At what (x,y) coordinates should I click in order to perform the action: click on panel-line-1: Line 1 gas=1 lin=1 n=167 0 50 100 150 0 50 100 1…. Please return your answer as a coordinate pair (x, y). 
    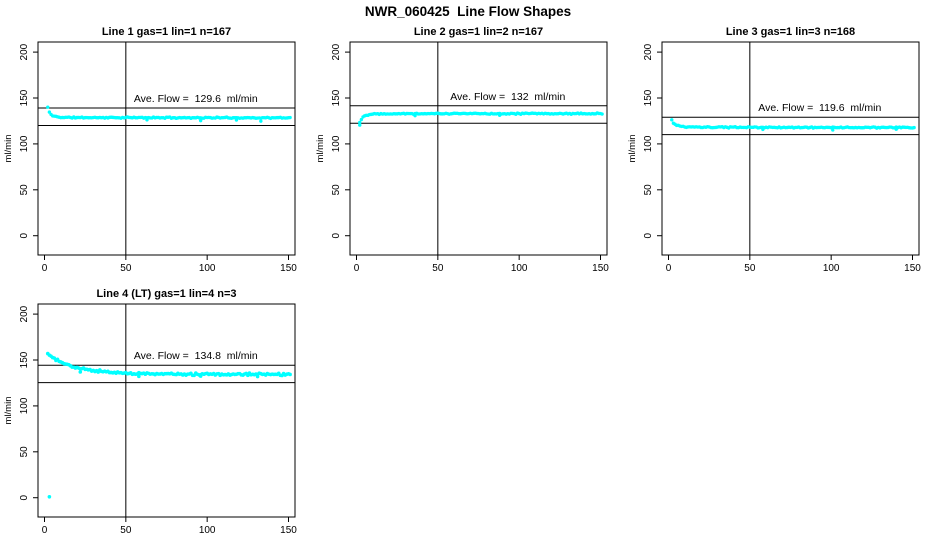
    Looking at the image, I should click on (150, 150).